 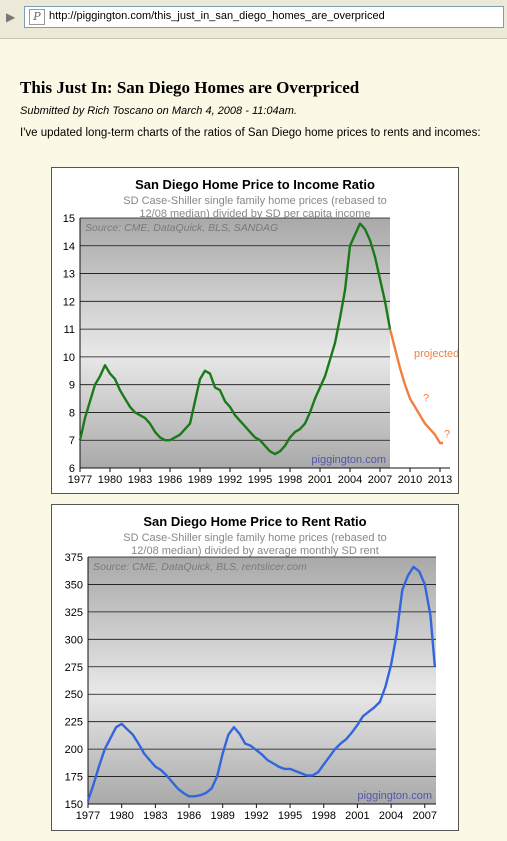 What do you see at coordinates (410, 480) in the screenshot?
I see `income-x-tick: 2010` at bounding box center [410, 480].